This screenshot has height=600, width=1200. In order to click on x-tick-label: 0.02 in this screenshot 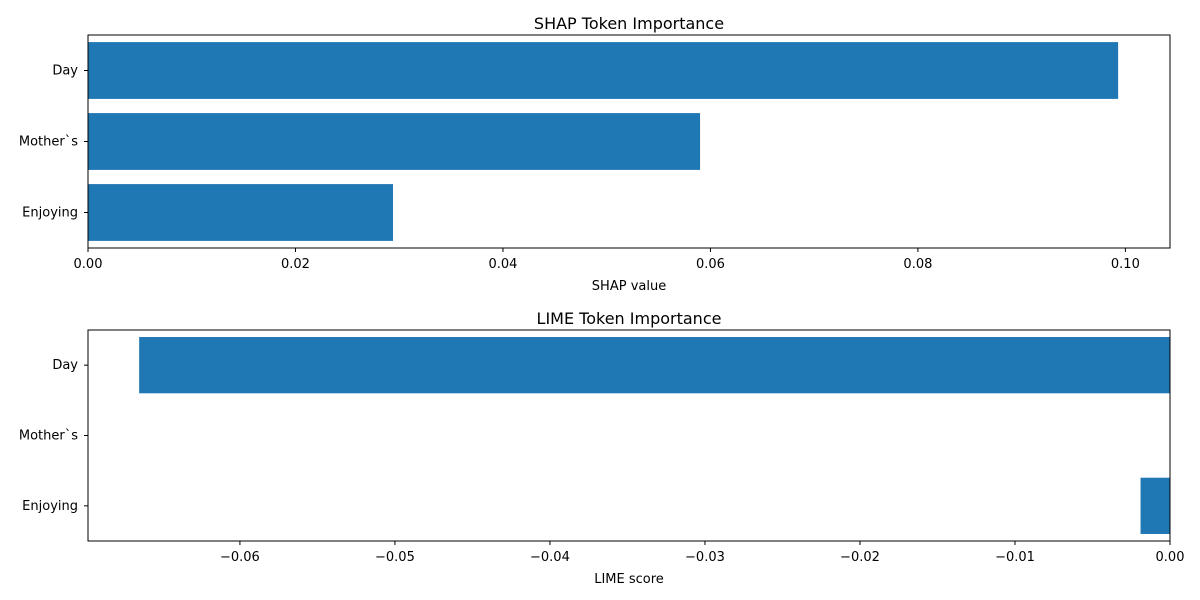, I will do `click(295, 264)`.